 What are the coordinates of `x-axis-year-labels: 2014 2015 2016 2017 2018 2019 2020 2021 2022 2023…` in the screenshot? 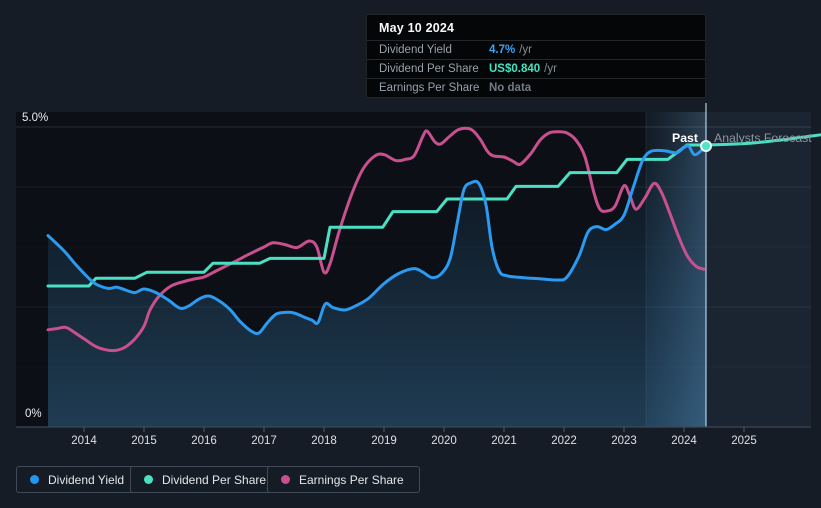 It's located at (414, 441).